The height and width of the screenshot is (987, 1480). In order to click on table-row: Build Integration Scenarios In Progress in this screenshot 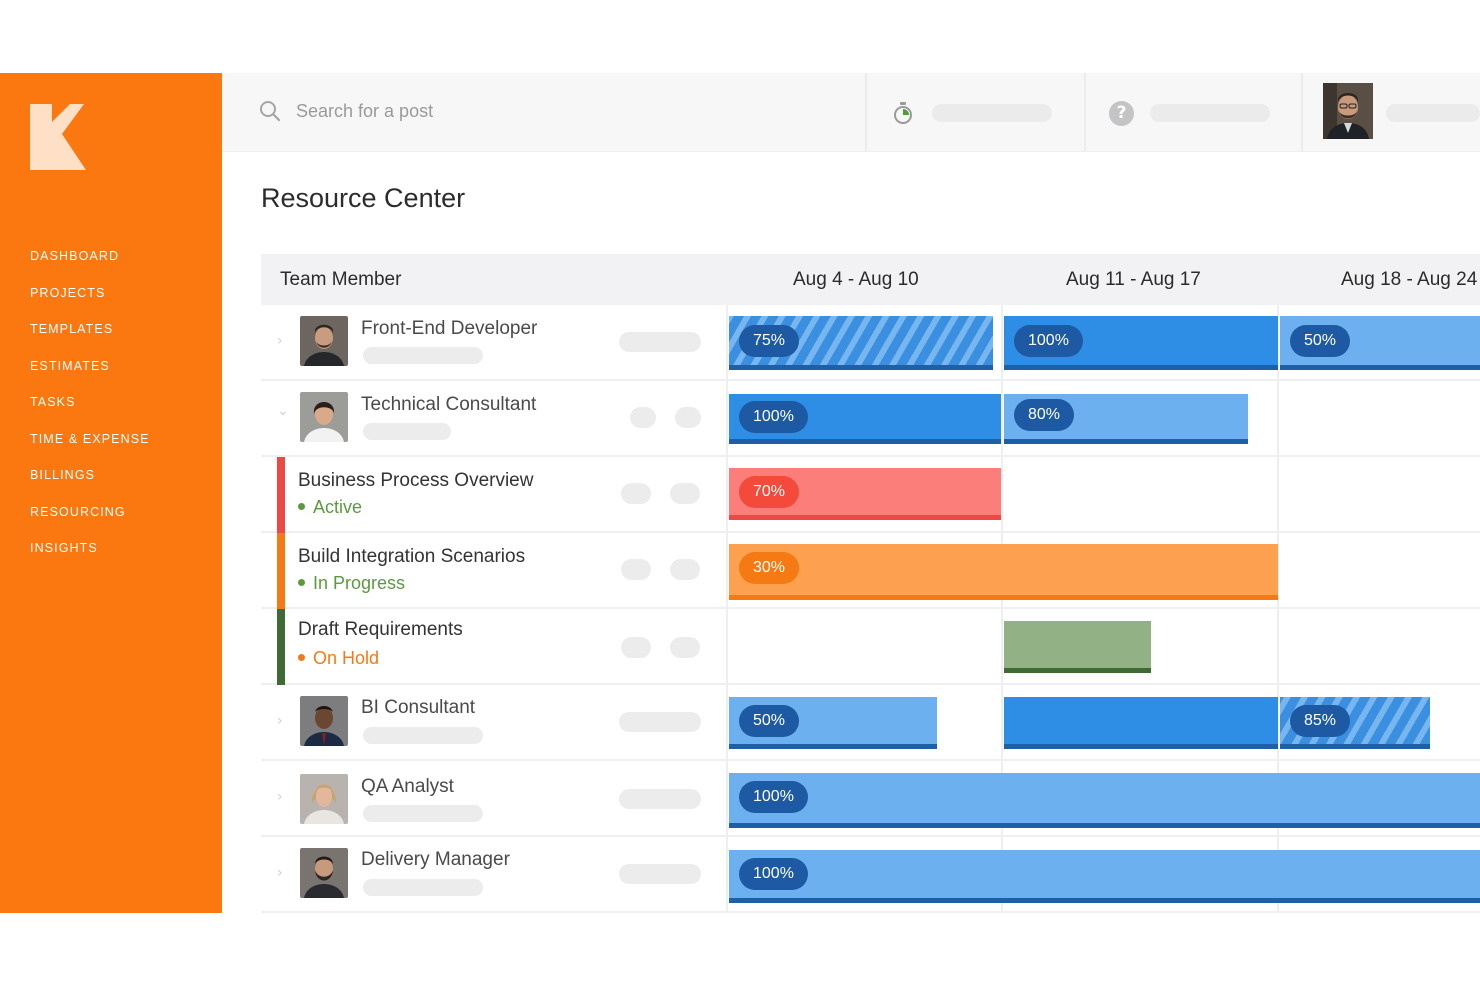, I will do `click(870, 571)`.